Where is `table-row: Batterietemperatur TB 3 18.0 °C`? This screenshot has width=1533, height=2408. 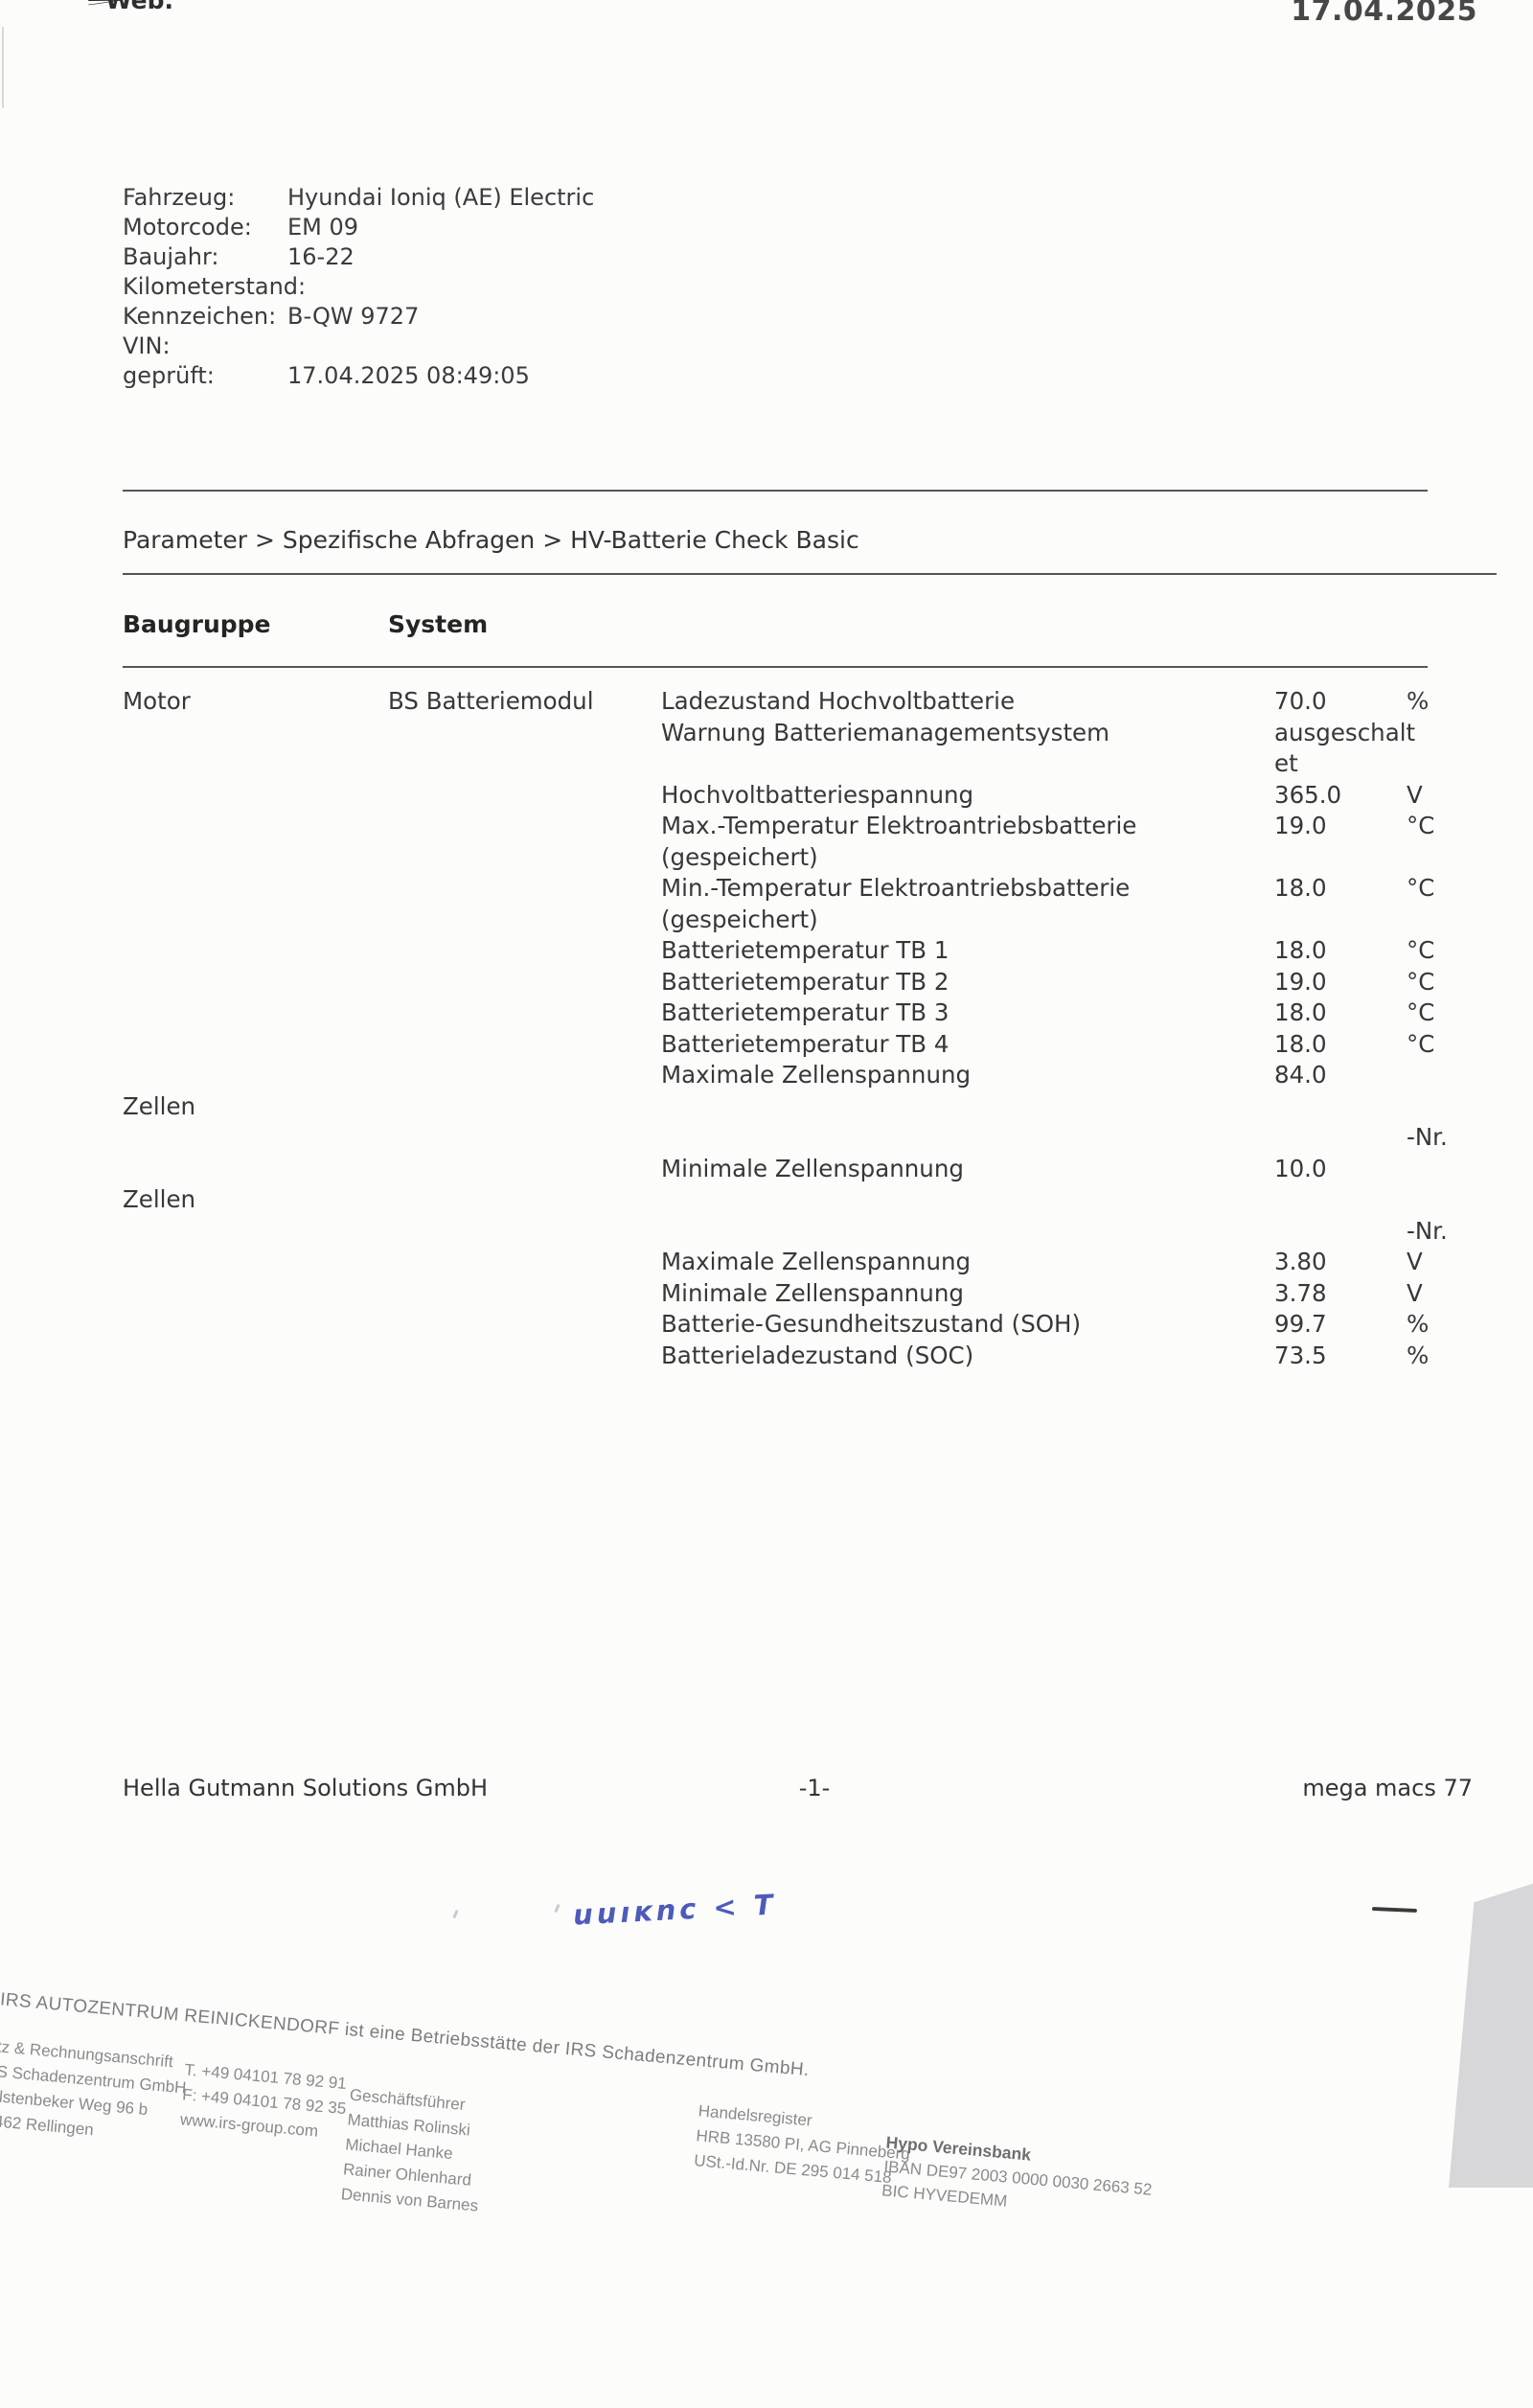 table-row: Batterietemperatur TB 3 18.0 °C is located at coordinates (766, 1014).